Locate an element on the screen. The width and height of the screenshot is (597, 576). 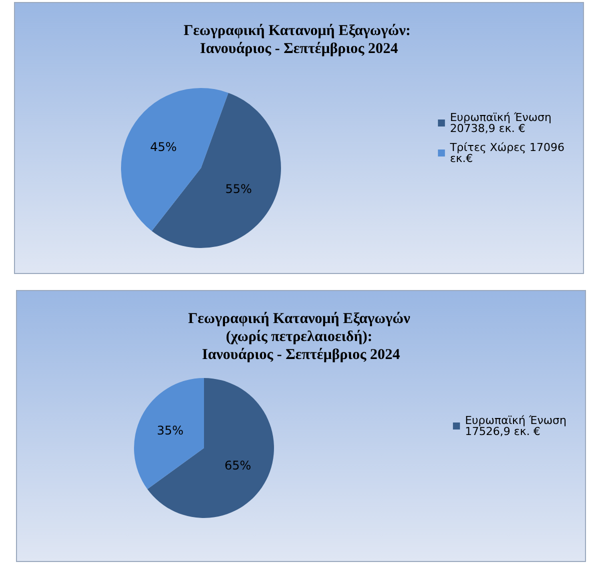
legend-label: Ευρωπαϊκή Ένωση 17526,9 εκ. € is located at coordinates (517, 426).